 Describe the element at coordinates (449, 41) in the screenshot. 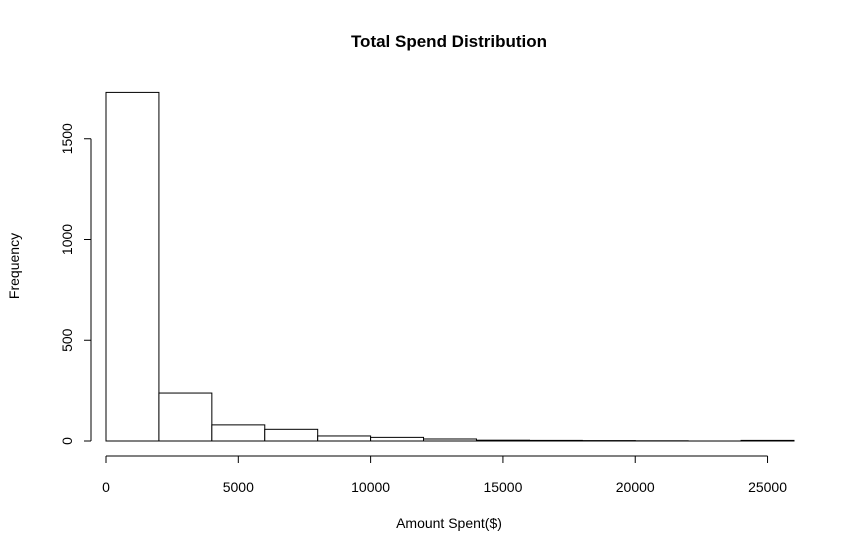

I see `chart-title: Total Spend Distribution` at that location.